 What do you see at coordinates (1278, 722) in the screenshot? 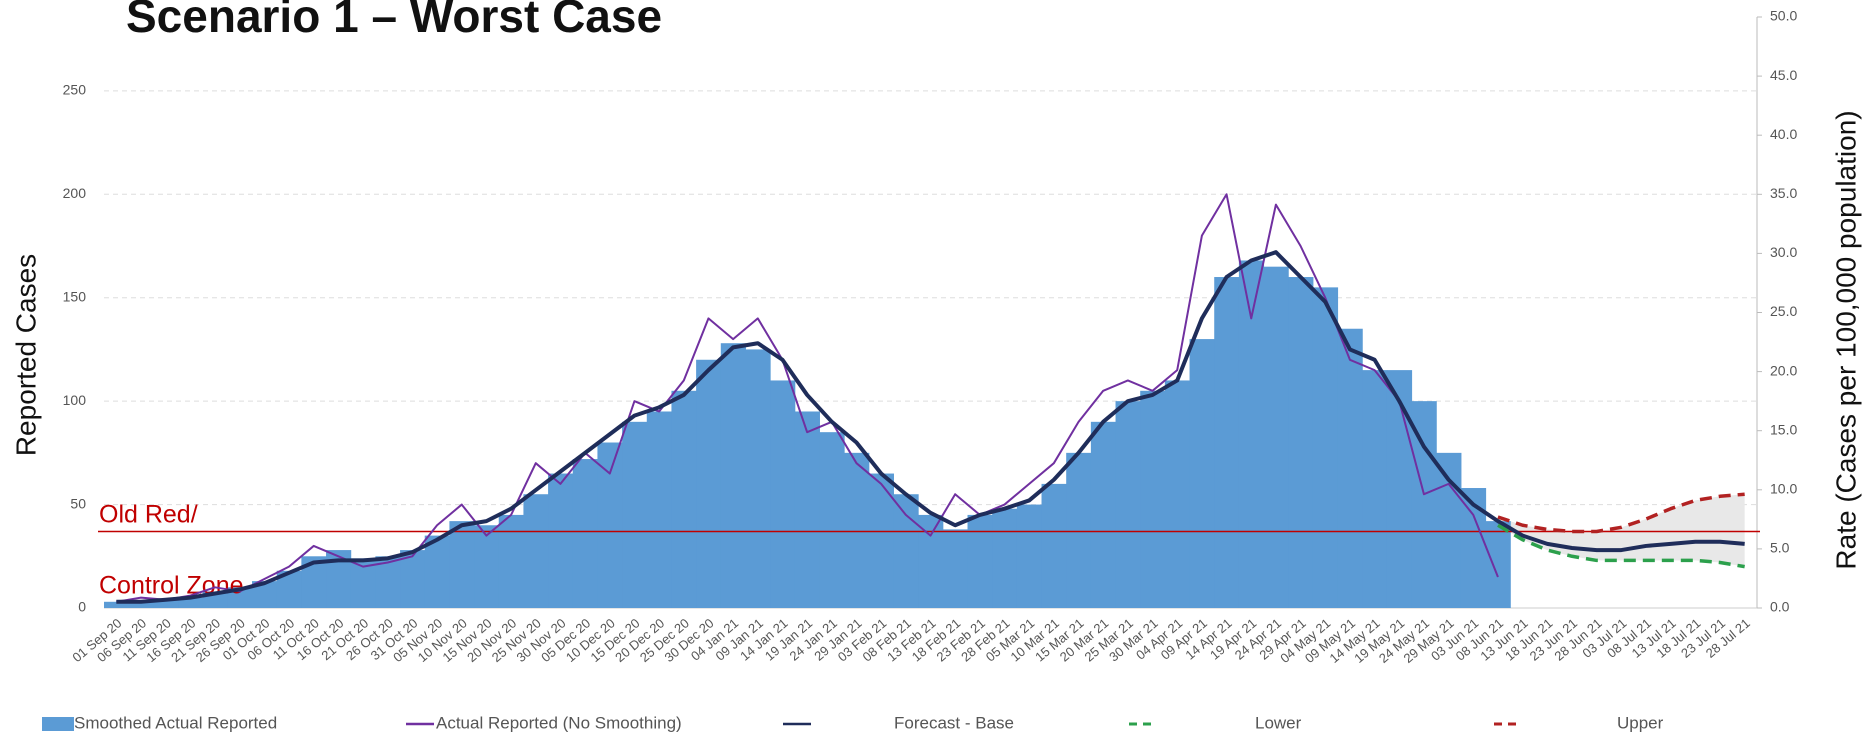
I see `legend-label: Lower` at bounding box center [1278, 722].